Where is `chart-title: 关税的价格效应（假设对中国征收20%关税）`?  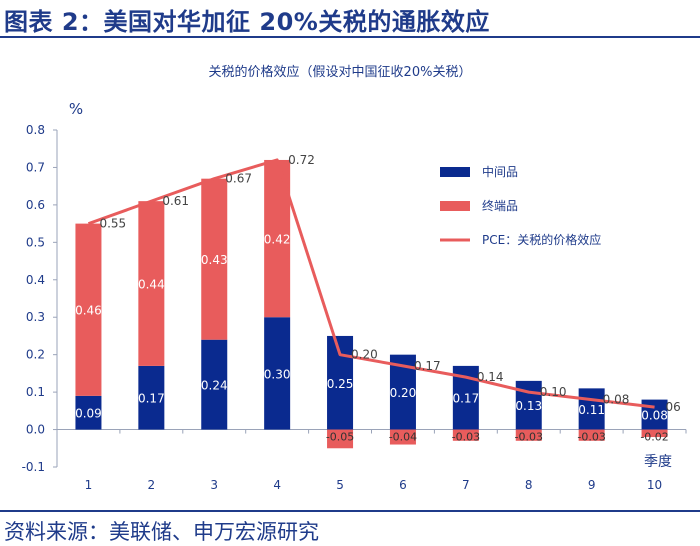 chart-title: 关税的价格效应（假设对中国征收20%关税） is located at coordinates (340, 72).